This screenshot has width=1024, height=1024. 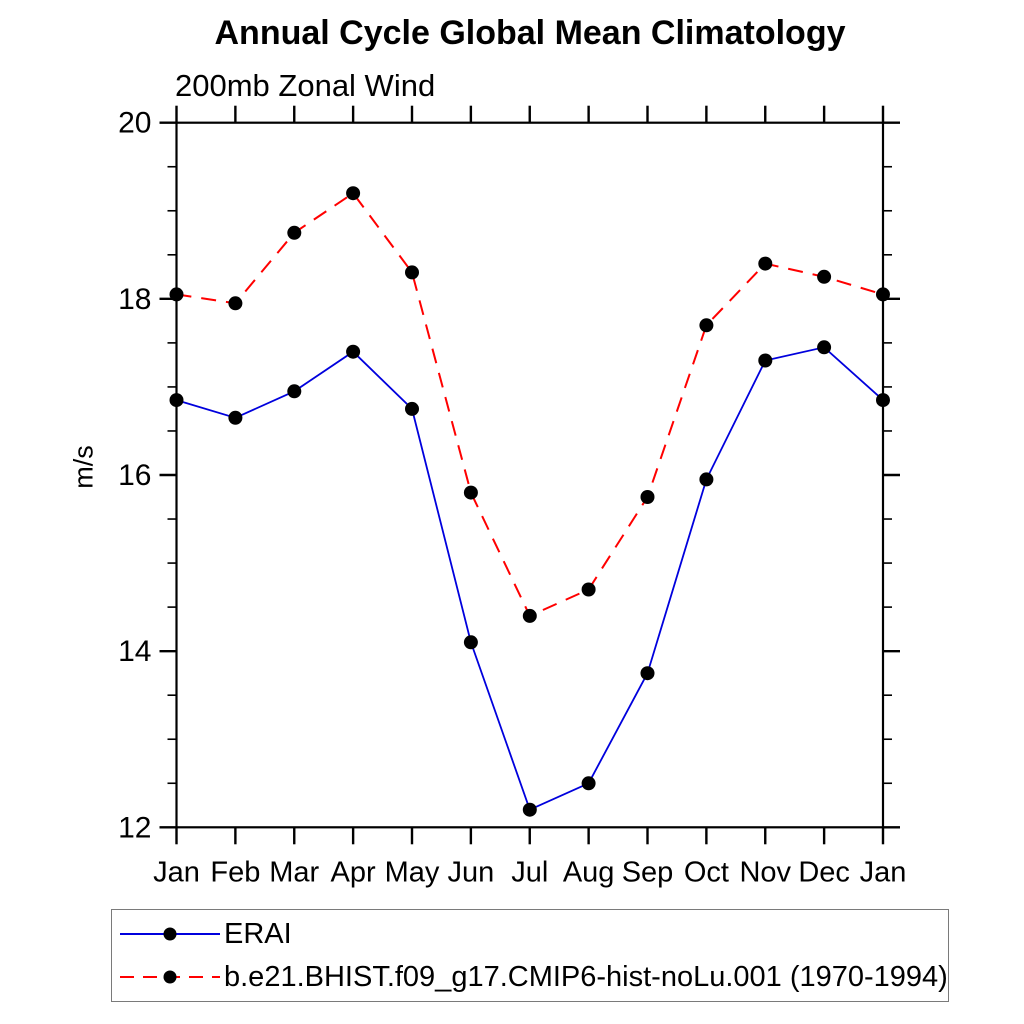 What do you see at coordinates (470, 872) in the screenshot?
I see `x-tick-label: Jun` at bounding box center [470, 872].